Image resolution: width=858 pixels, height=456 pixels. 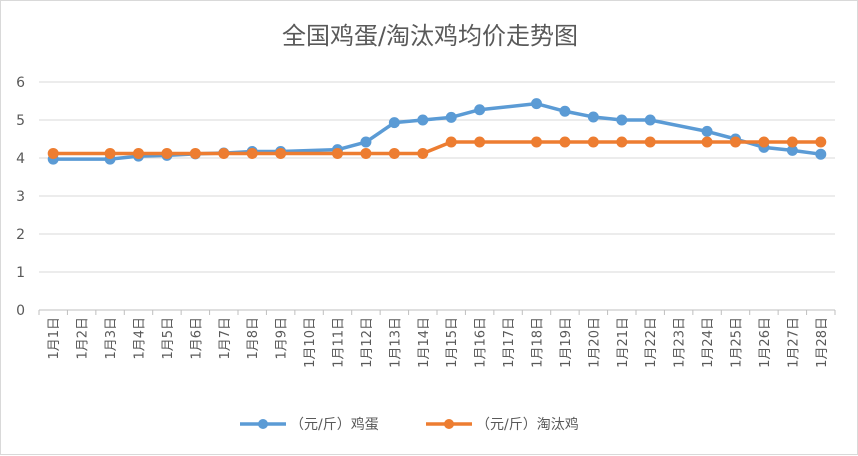 What do you see at coordinates (793, 342) in the screenshot?
I see `x-tick-label: 1月27日` at bounding box center [793, 342].